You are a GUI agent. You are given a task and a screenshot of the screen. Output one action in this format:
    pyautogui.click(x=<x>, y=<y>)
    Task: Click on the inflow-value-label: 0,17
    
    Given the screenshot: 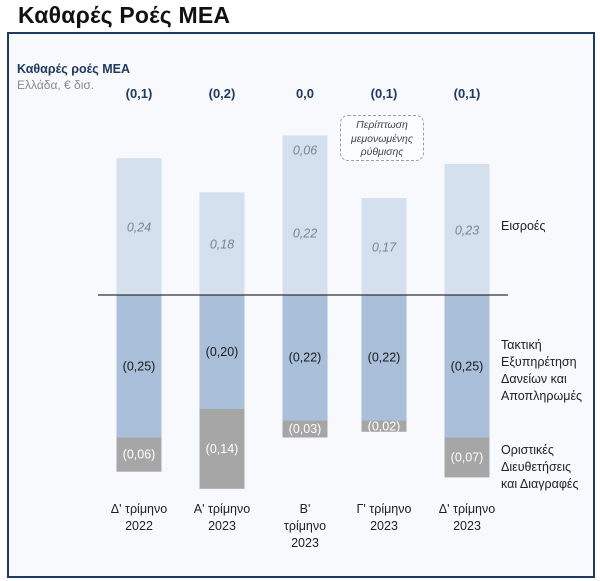 What is the action you would take?
    pyautogui.click(x=384, y=248)
    